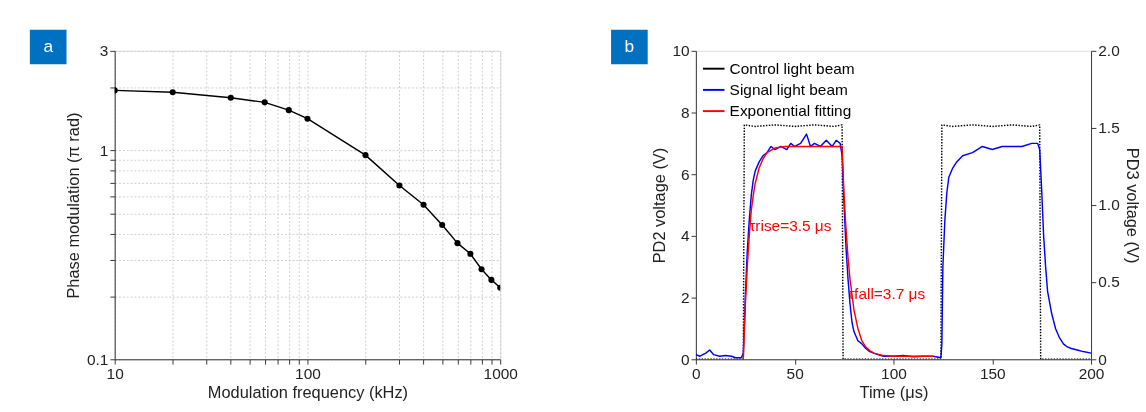  Describe the element at coordinates (790, 110) in the screenshot. I see `legend-label: Exponential fitting` at that location.